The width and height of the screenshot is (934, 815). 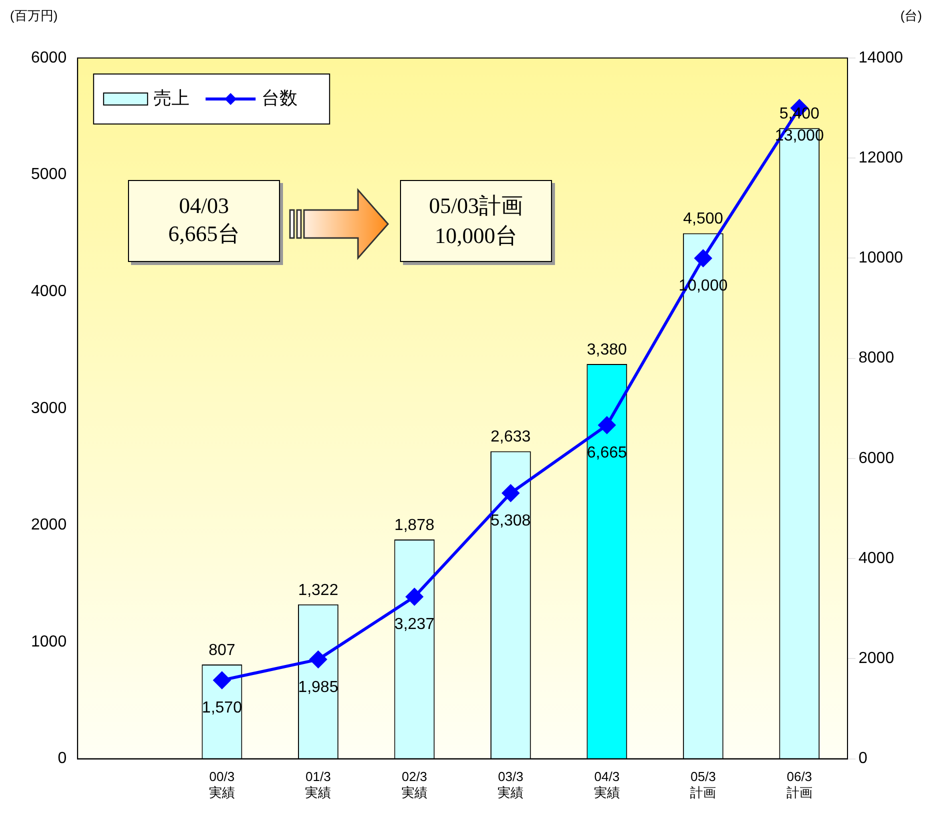 What do you see at coordinates (414, 625) in the screenshot?
I see `data-label: 3,237` at bounding box center [414, 625].